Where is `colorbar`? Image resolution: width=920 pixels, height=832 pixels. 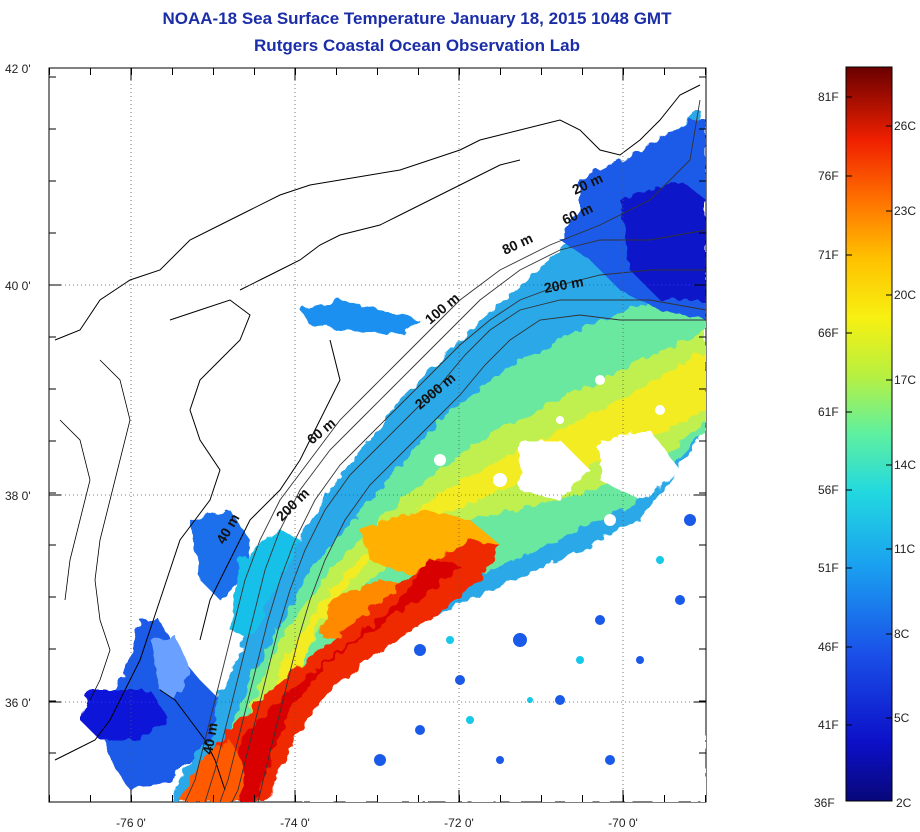 colorbar is located at coordinates (869, 434).